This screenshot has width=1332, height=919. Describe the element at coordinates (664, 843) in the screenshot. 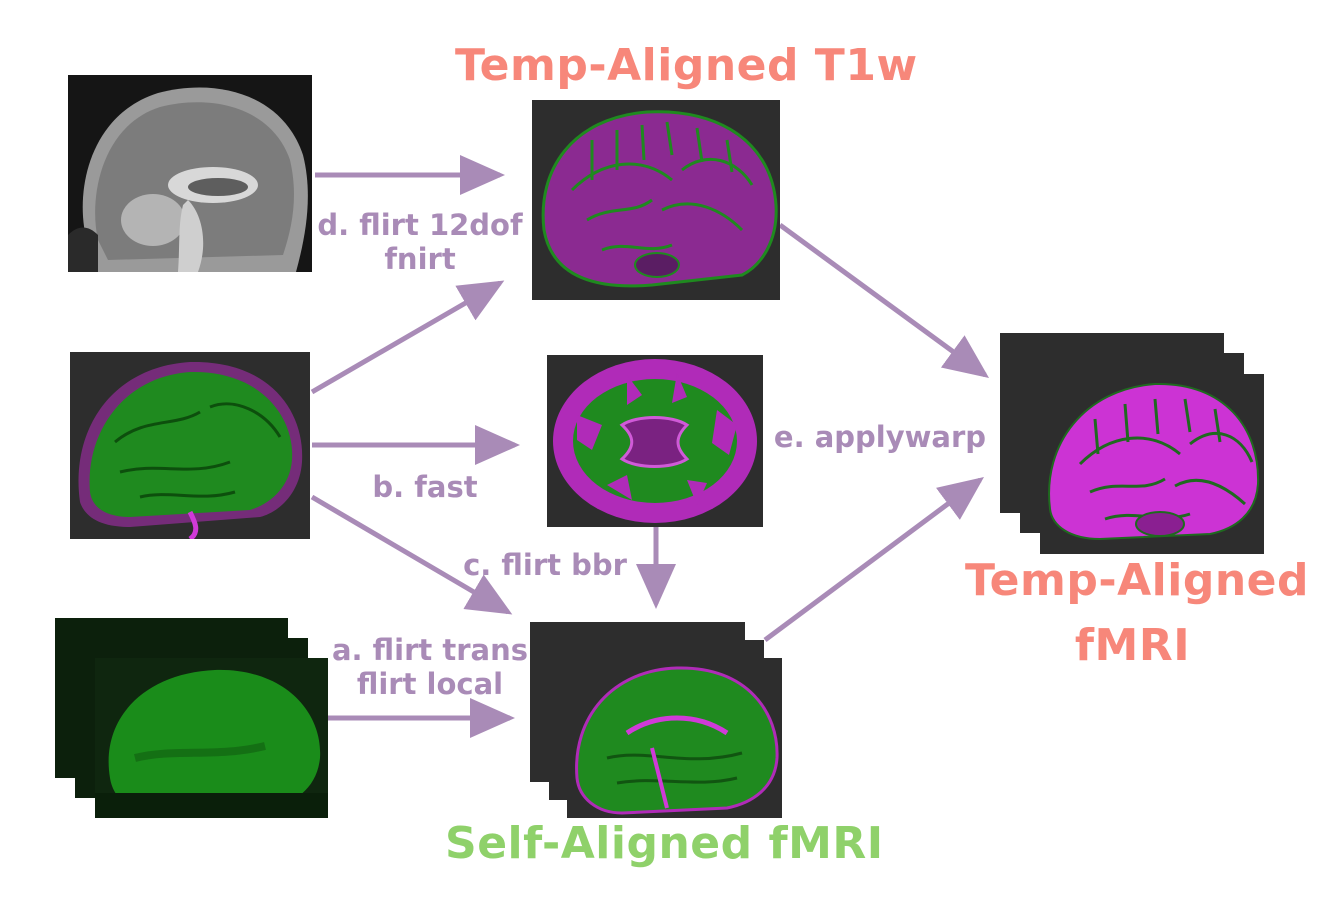

I see `self-aligned-fmri-title: Self-Aligned fMRI` at that location.